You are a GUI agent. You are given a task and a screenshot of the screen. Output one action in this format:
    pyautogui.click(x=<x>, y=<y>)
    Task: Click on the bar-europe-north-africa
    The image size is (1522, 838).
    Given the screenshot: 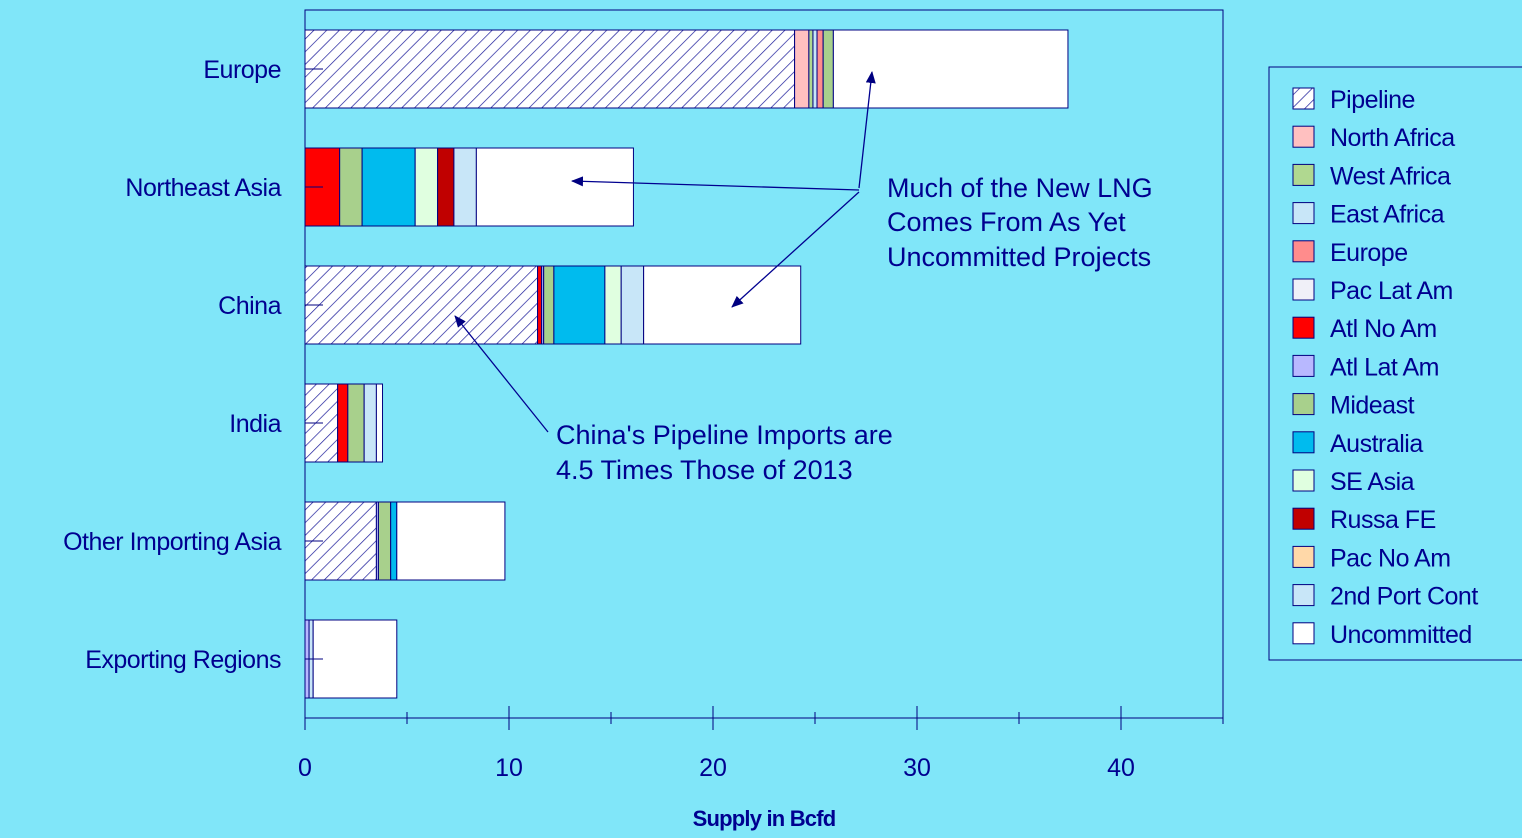 What is the action you would take?
    pyautogui.click(x=802, y=69)
    